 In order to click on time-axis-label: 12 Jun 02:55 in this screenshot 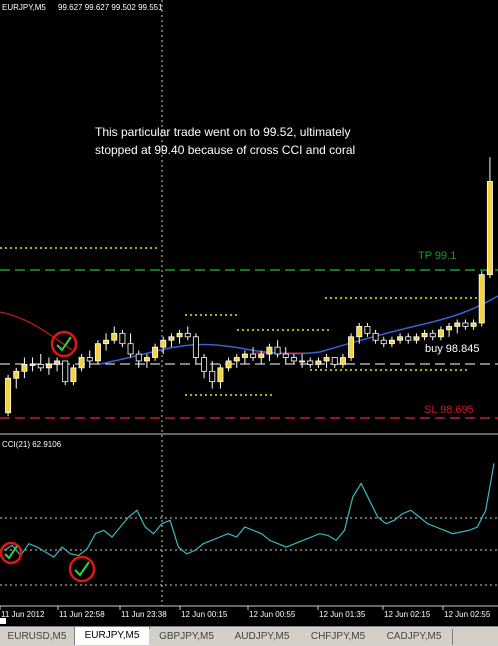, I will do `click(467, 614)`.